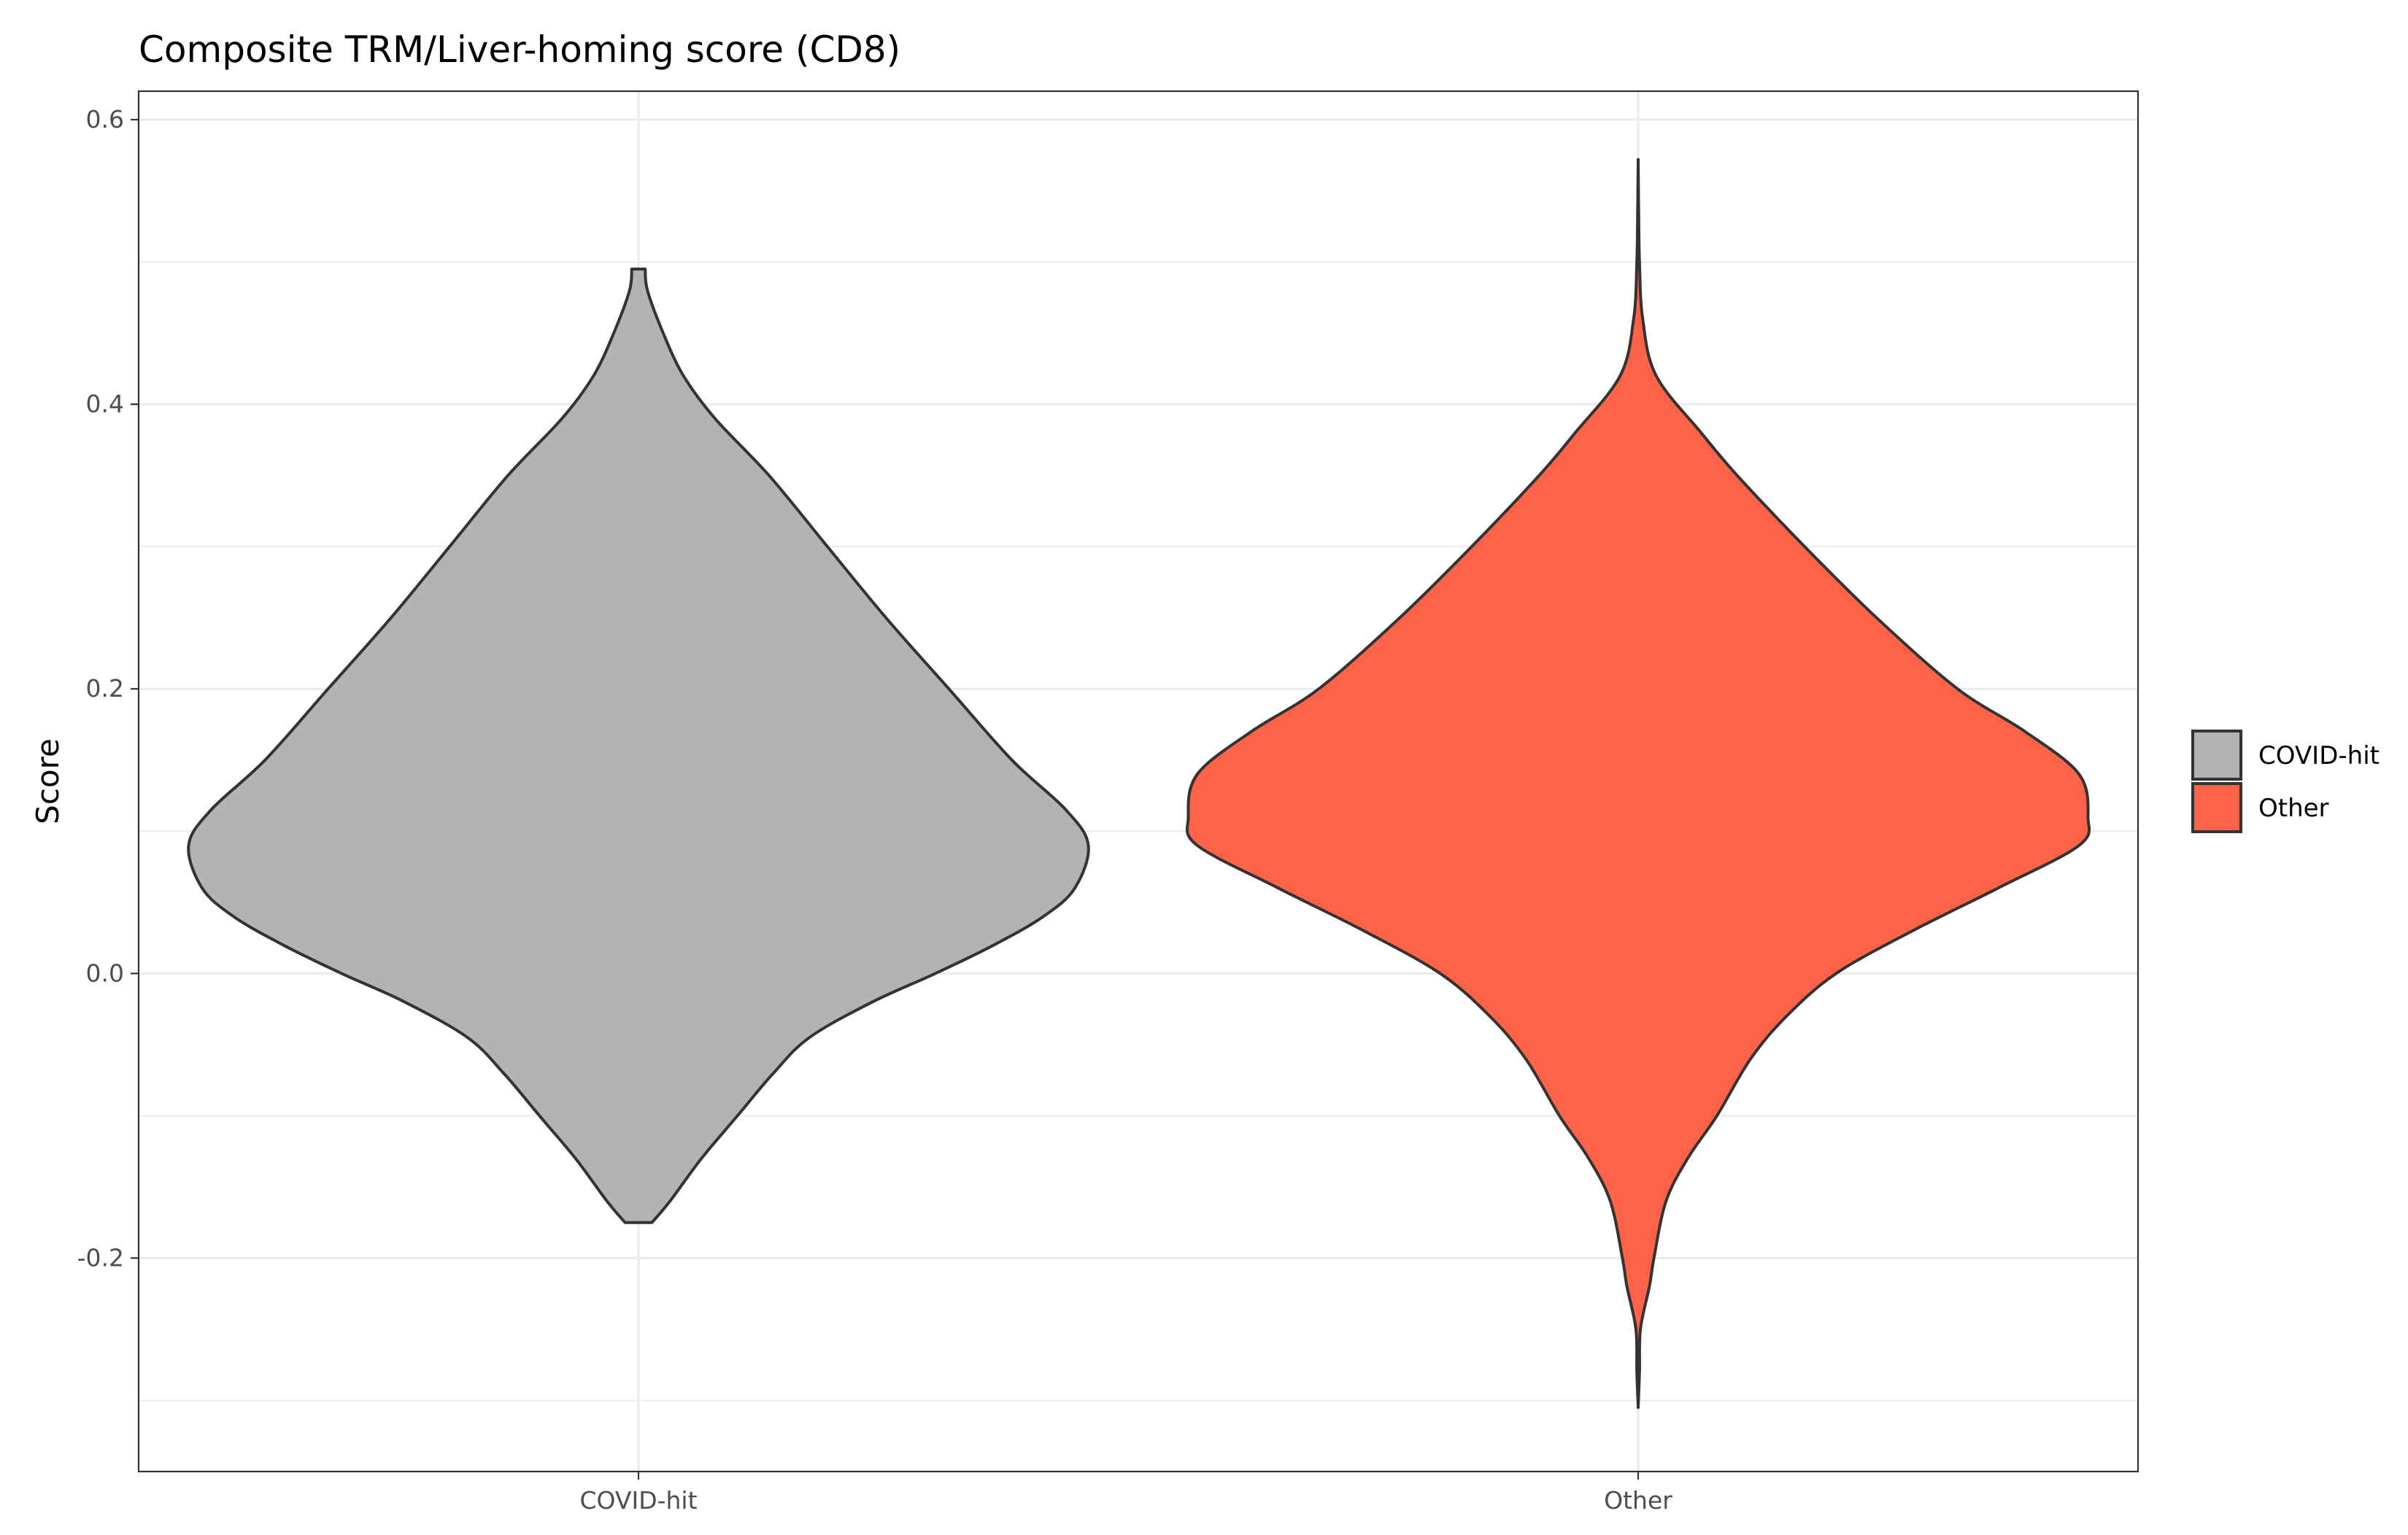 This screenshot has height=1535, width=2408. Describe the element at coordinates (105, 973) in the screenshot. I see `y-tick-label: 0.0` at that location.